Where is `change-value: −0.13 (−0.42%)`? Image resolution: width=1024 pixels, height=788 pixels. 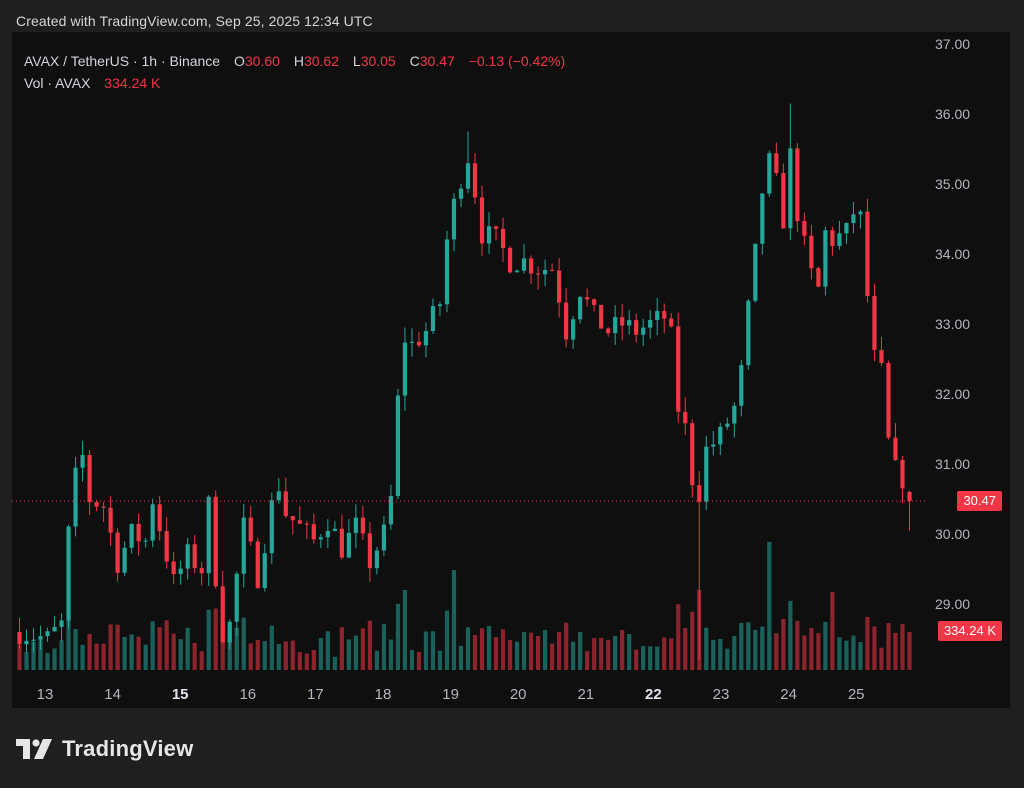 change-value: −0.13 (−0.42%) is located at coordinates (517, 61).